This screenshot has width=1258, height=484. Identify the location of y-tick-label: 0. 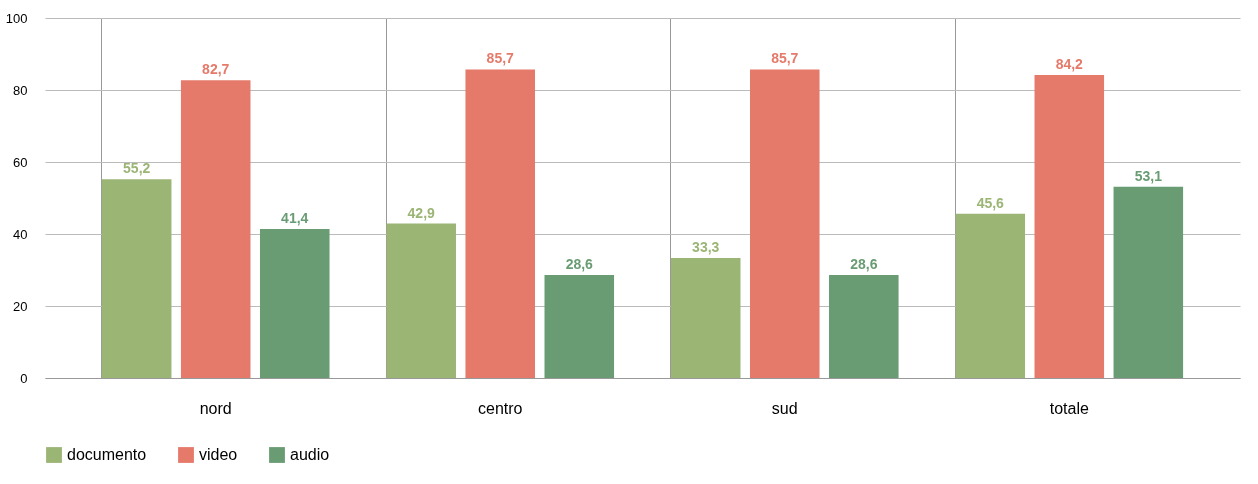
(24, 378).